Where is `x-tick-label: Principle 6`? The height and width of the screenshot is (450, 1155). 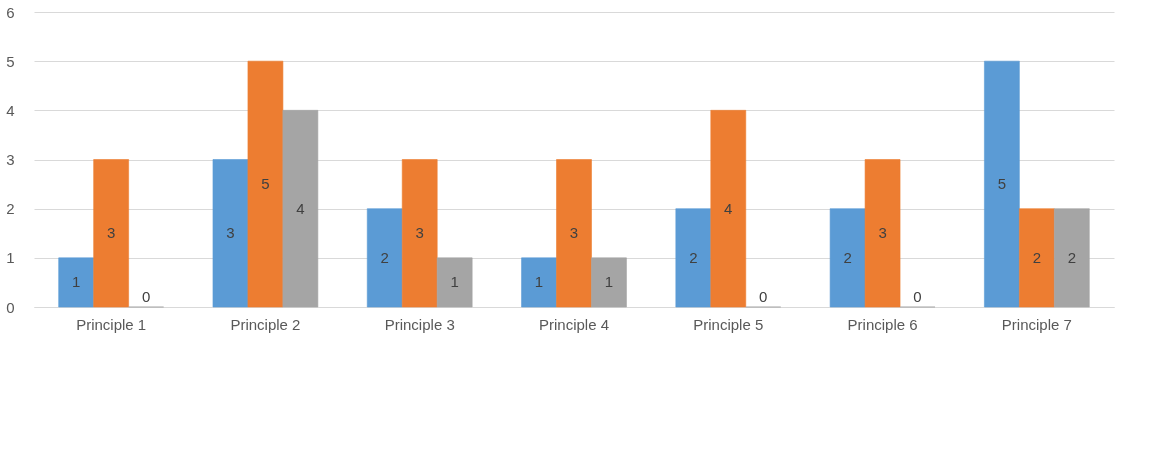 x-tick-label: Principle 6 is located at coordinates (882, 324).